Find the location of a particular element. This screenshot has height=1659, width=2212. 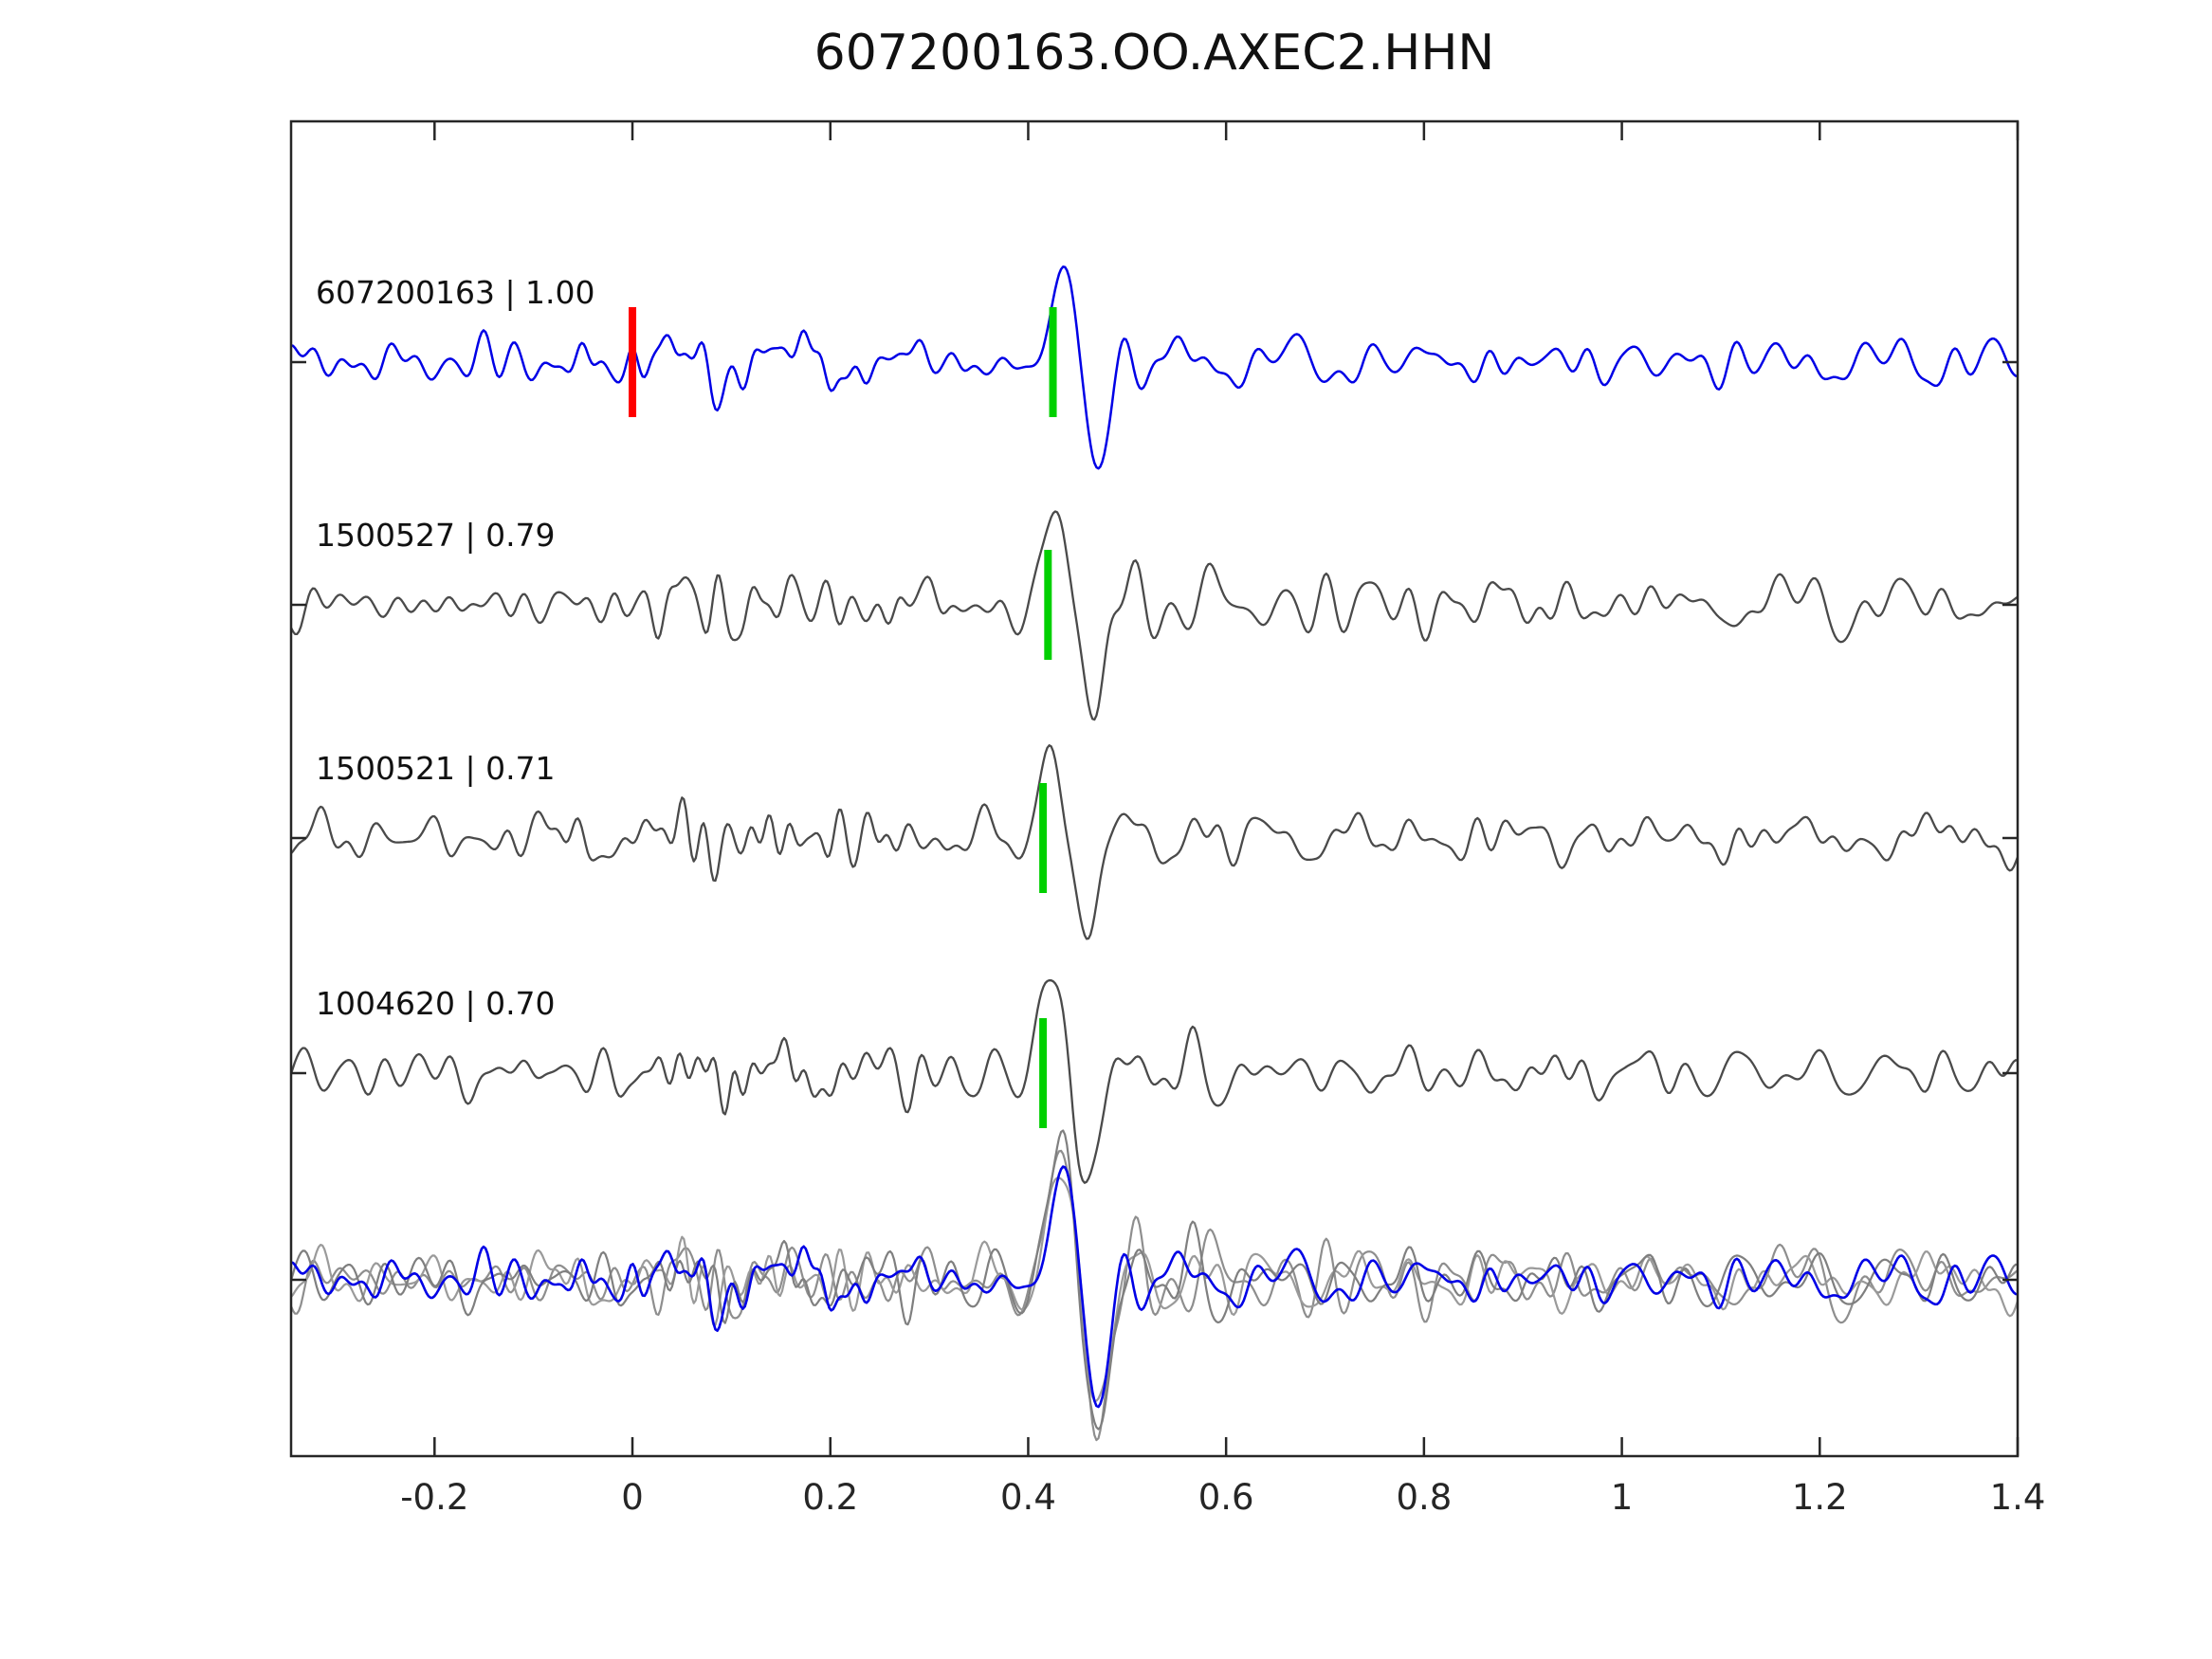

x-tick-label: 0.2 is located at coordinates (830, 1497).